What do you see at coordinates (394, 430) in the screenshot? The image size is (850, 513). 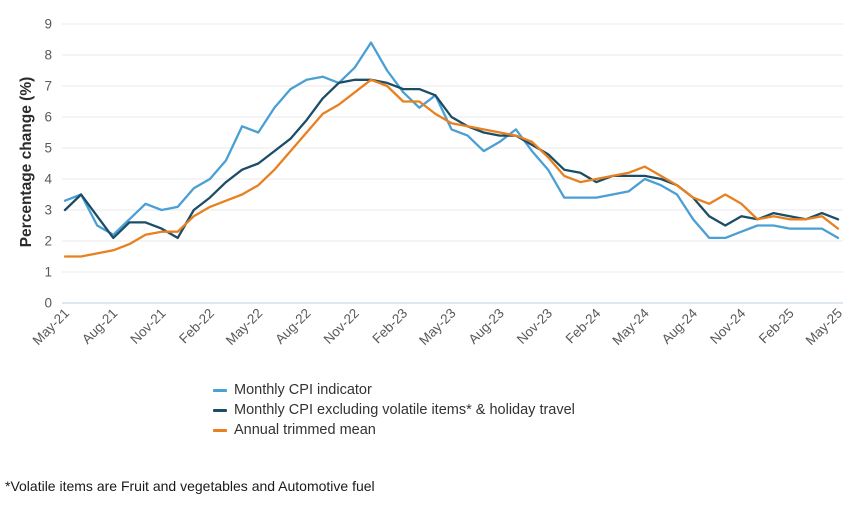 I see `legend-item-trimmed-mean: Annual trimmed mean` at bounding box center [394, 430].